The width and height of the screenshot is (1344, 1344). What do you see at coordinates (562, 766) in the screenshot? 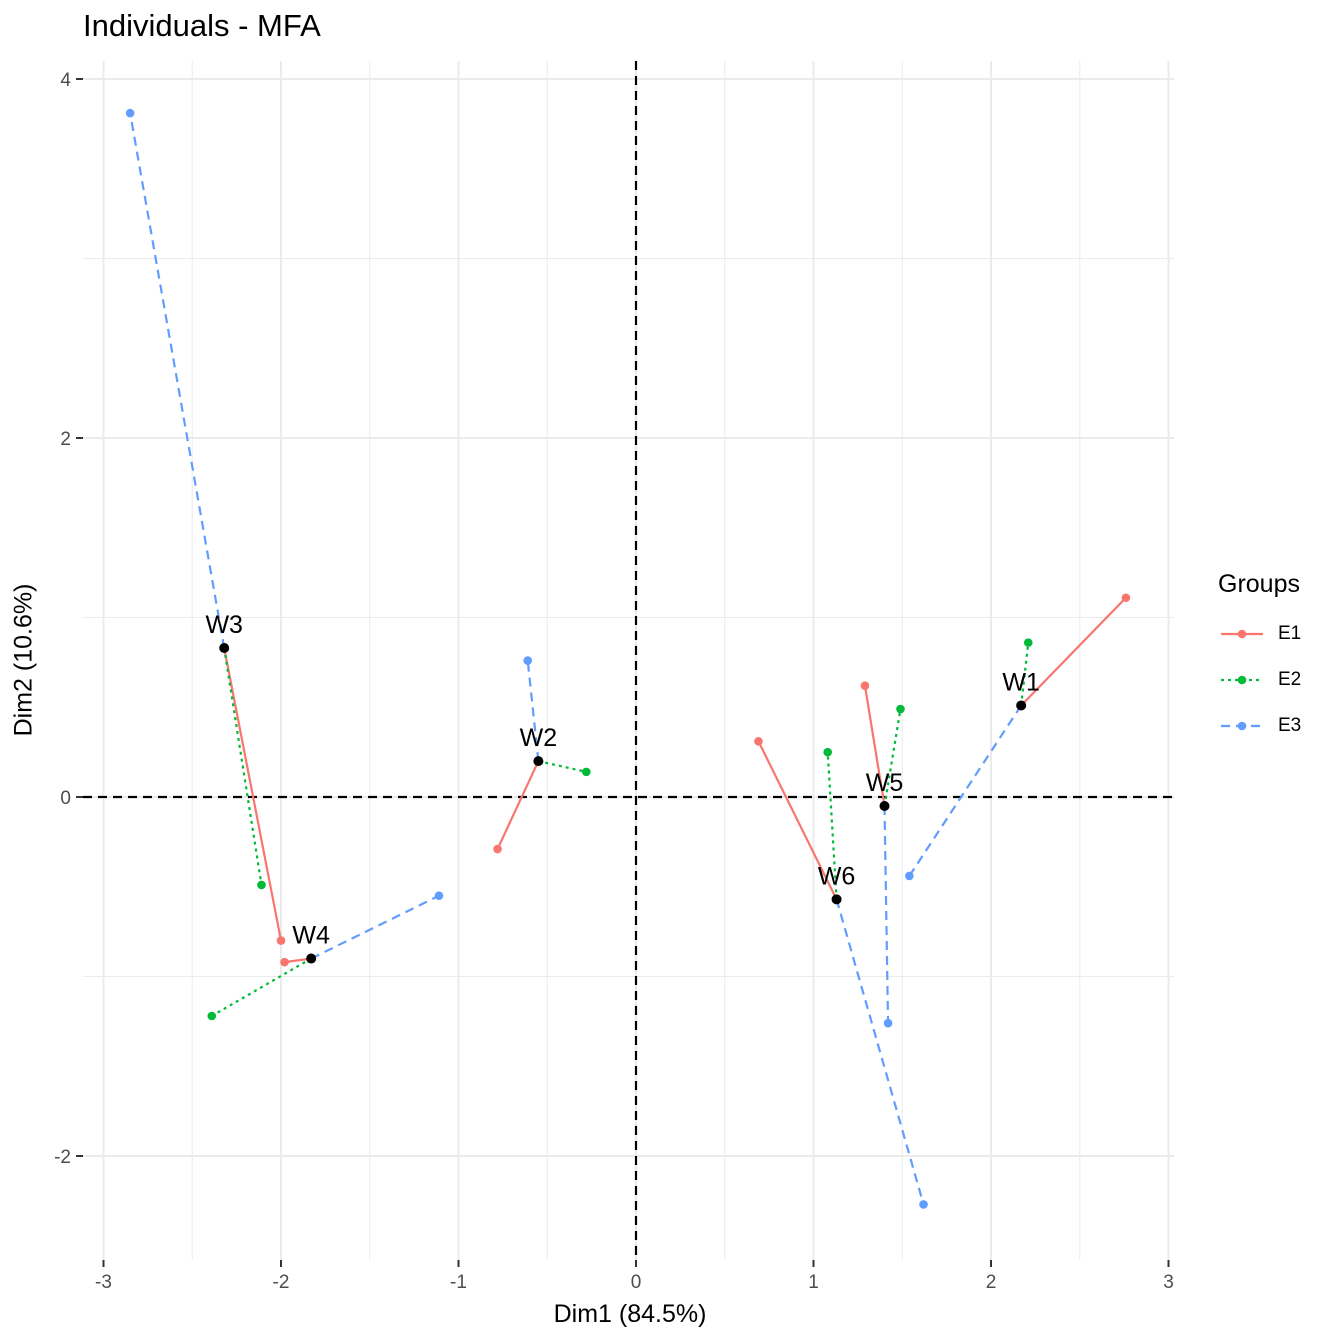
I see `partial-segment-w2-e2` at bounding box center [562, 766].